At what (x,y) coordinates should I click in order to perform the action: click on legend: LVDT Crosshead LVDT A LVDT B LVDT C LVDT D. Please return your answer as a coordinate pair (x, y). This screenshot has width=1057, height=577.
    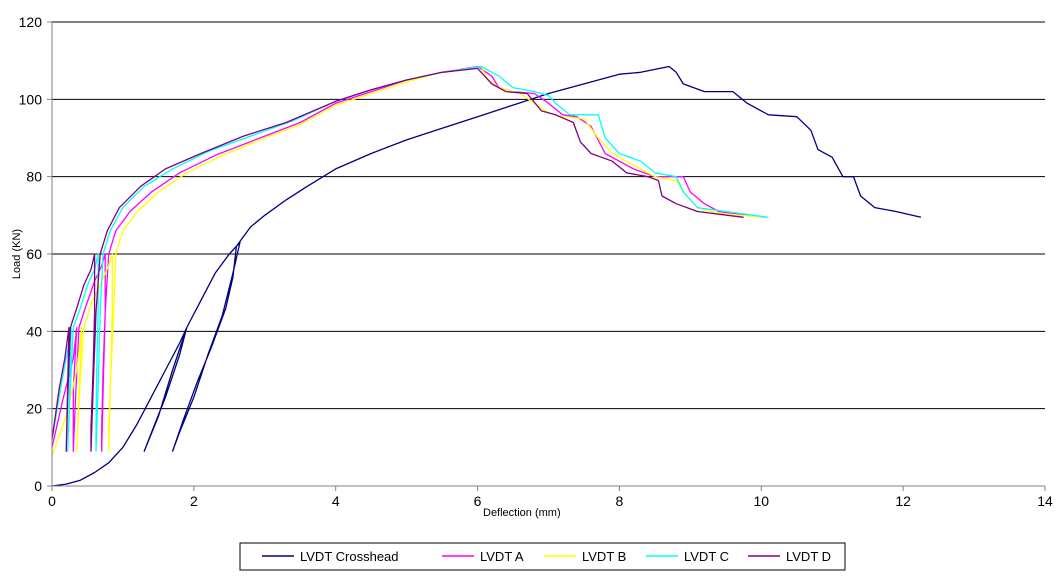
    Looking at the image, I should click on (542, 556).